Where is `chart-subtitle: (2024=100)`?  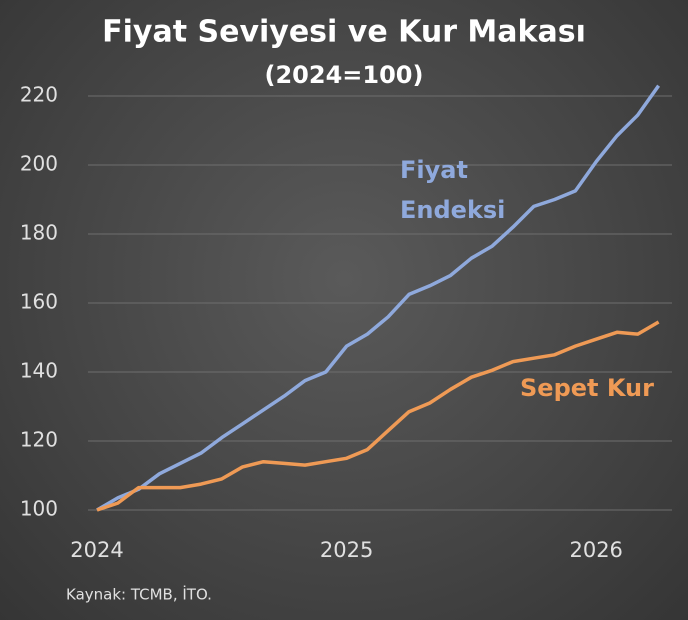 chart-subtitle: (2024=100) is located at coordinates (344, 75).